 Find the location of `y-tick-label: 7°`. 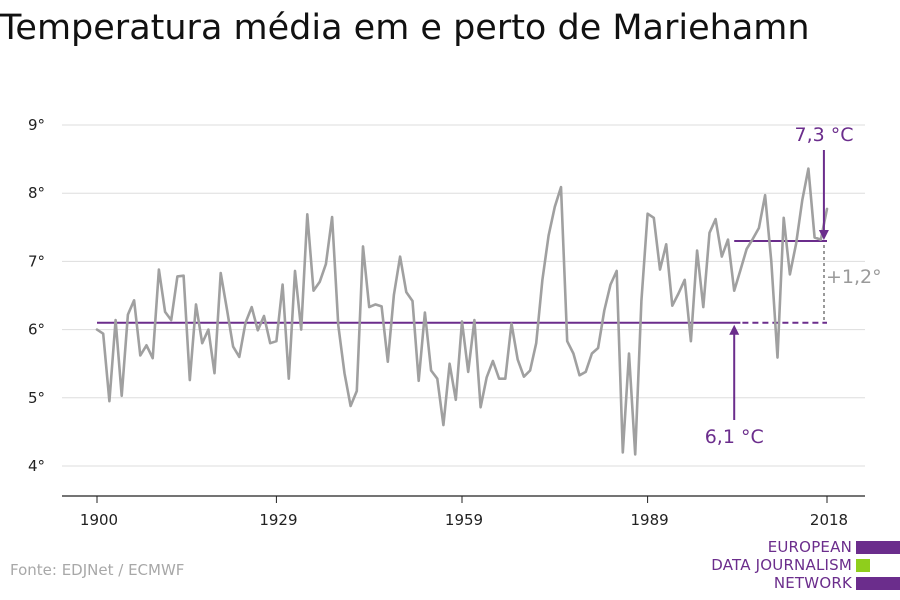

y-tick-label: 7° is located at coordinates (36, 261).